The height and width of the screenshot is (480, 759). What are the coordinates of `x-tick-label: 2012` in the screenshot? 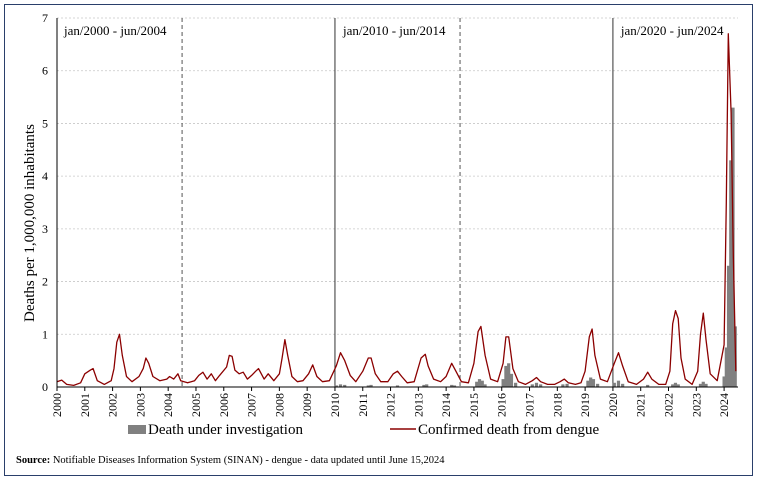 It's located at (391, 405).